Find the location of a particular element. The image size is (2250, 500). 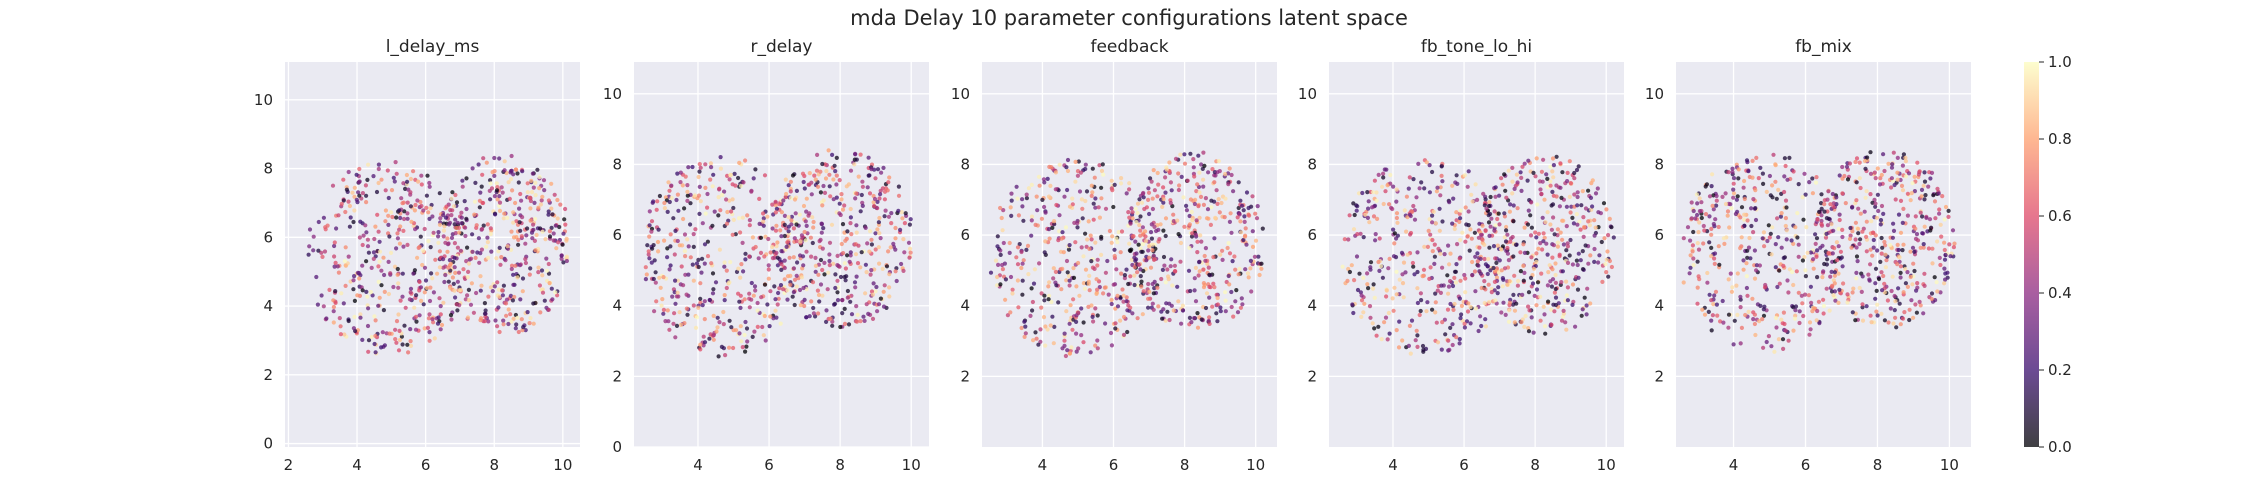

y-tick-label: 10 is located at coordinates (1654, 94).